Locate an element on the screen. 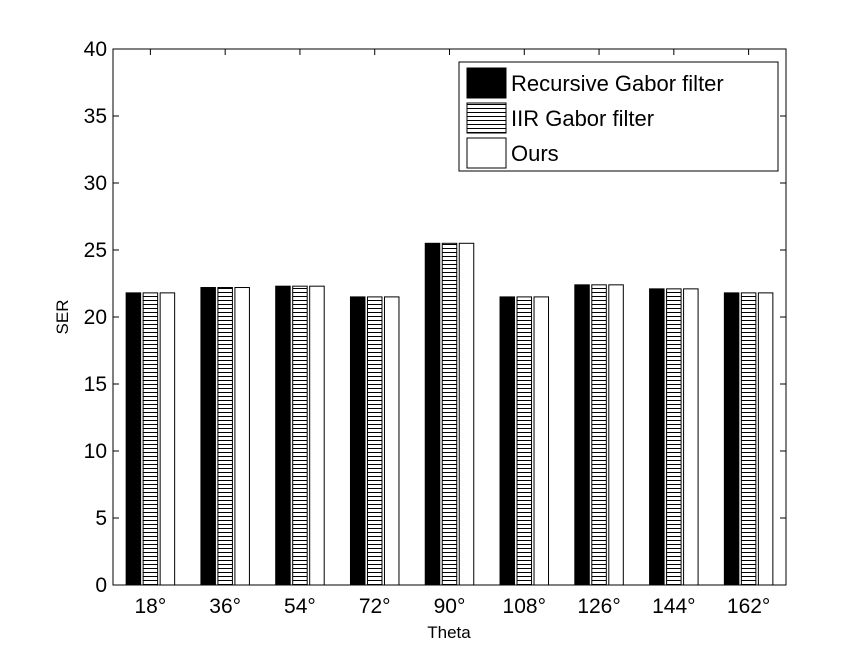 This screenshot has height=657, width=868. y-tick-label: 35 is located at coordinates (95, 116).